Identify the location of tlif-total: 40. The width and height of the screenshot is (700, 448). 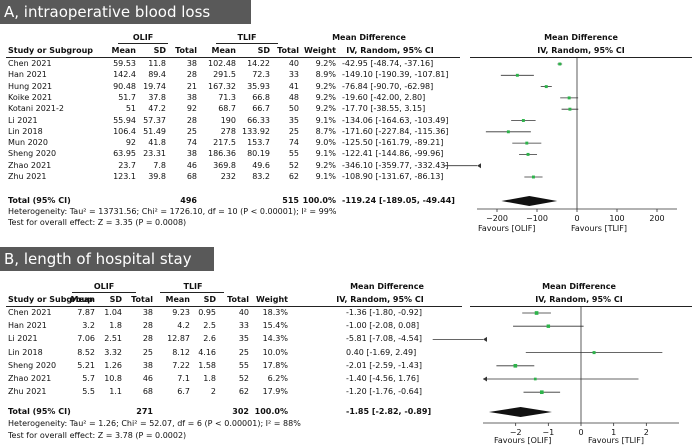
(293, 63).